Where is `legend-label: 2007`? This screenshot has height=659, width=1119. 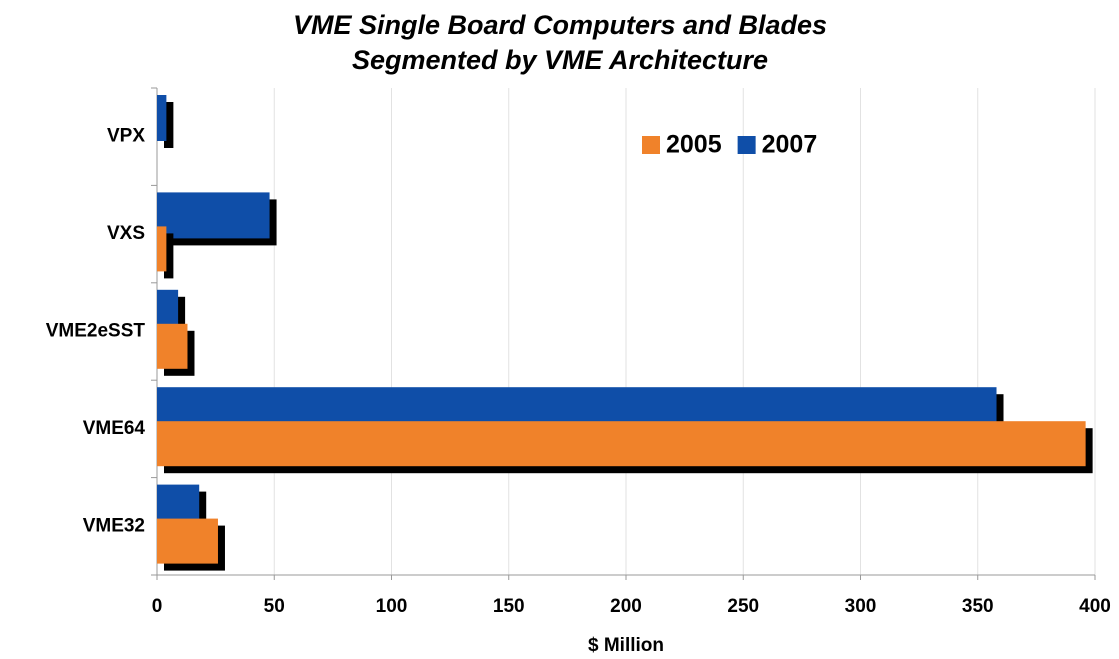
legend-label: 2007 is located at coordinates (790, 145).